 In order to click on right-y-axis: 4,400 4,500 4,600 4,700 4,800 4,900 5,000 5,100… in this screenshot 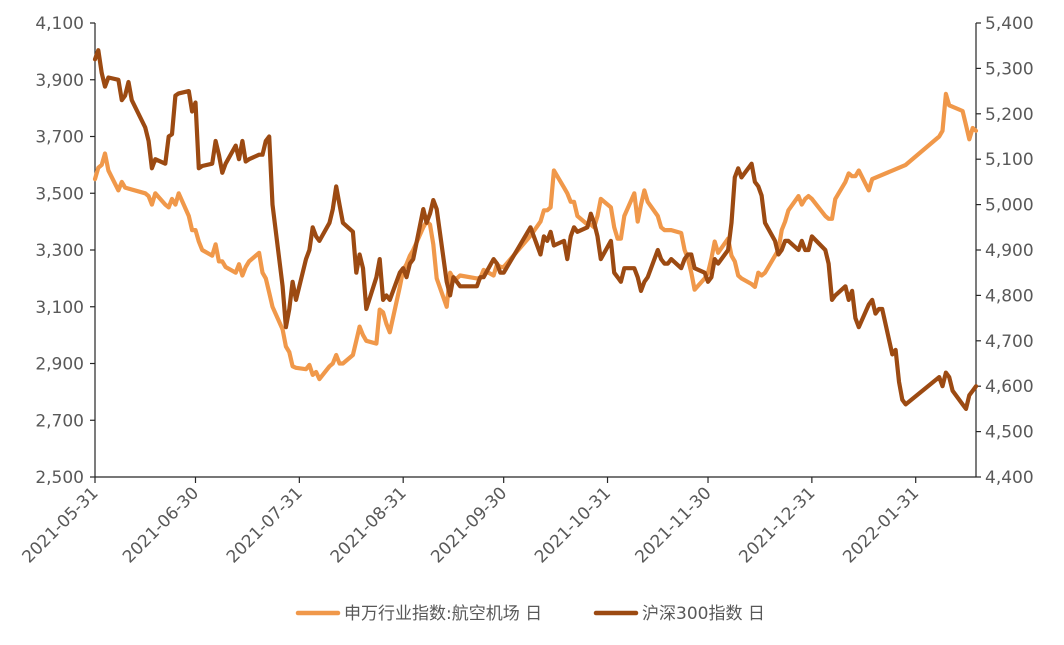, I will do `click(1004, 251)`.